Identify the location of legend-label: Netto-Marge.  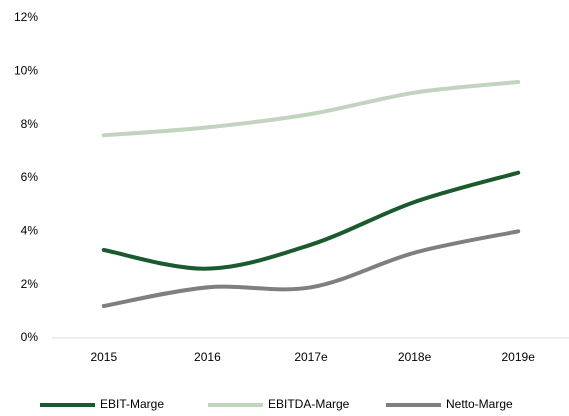
(479, 404).